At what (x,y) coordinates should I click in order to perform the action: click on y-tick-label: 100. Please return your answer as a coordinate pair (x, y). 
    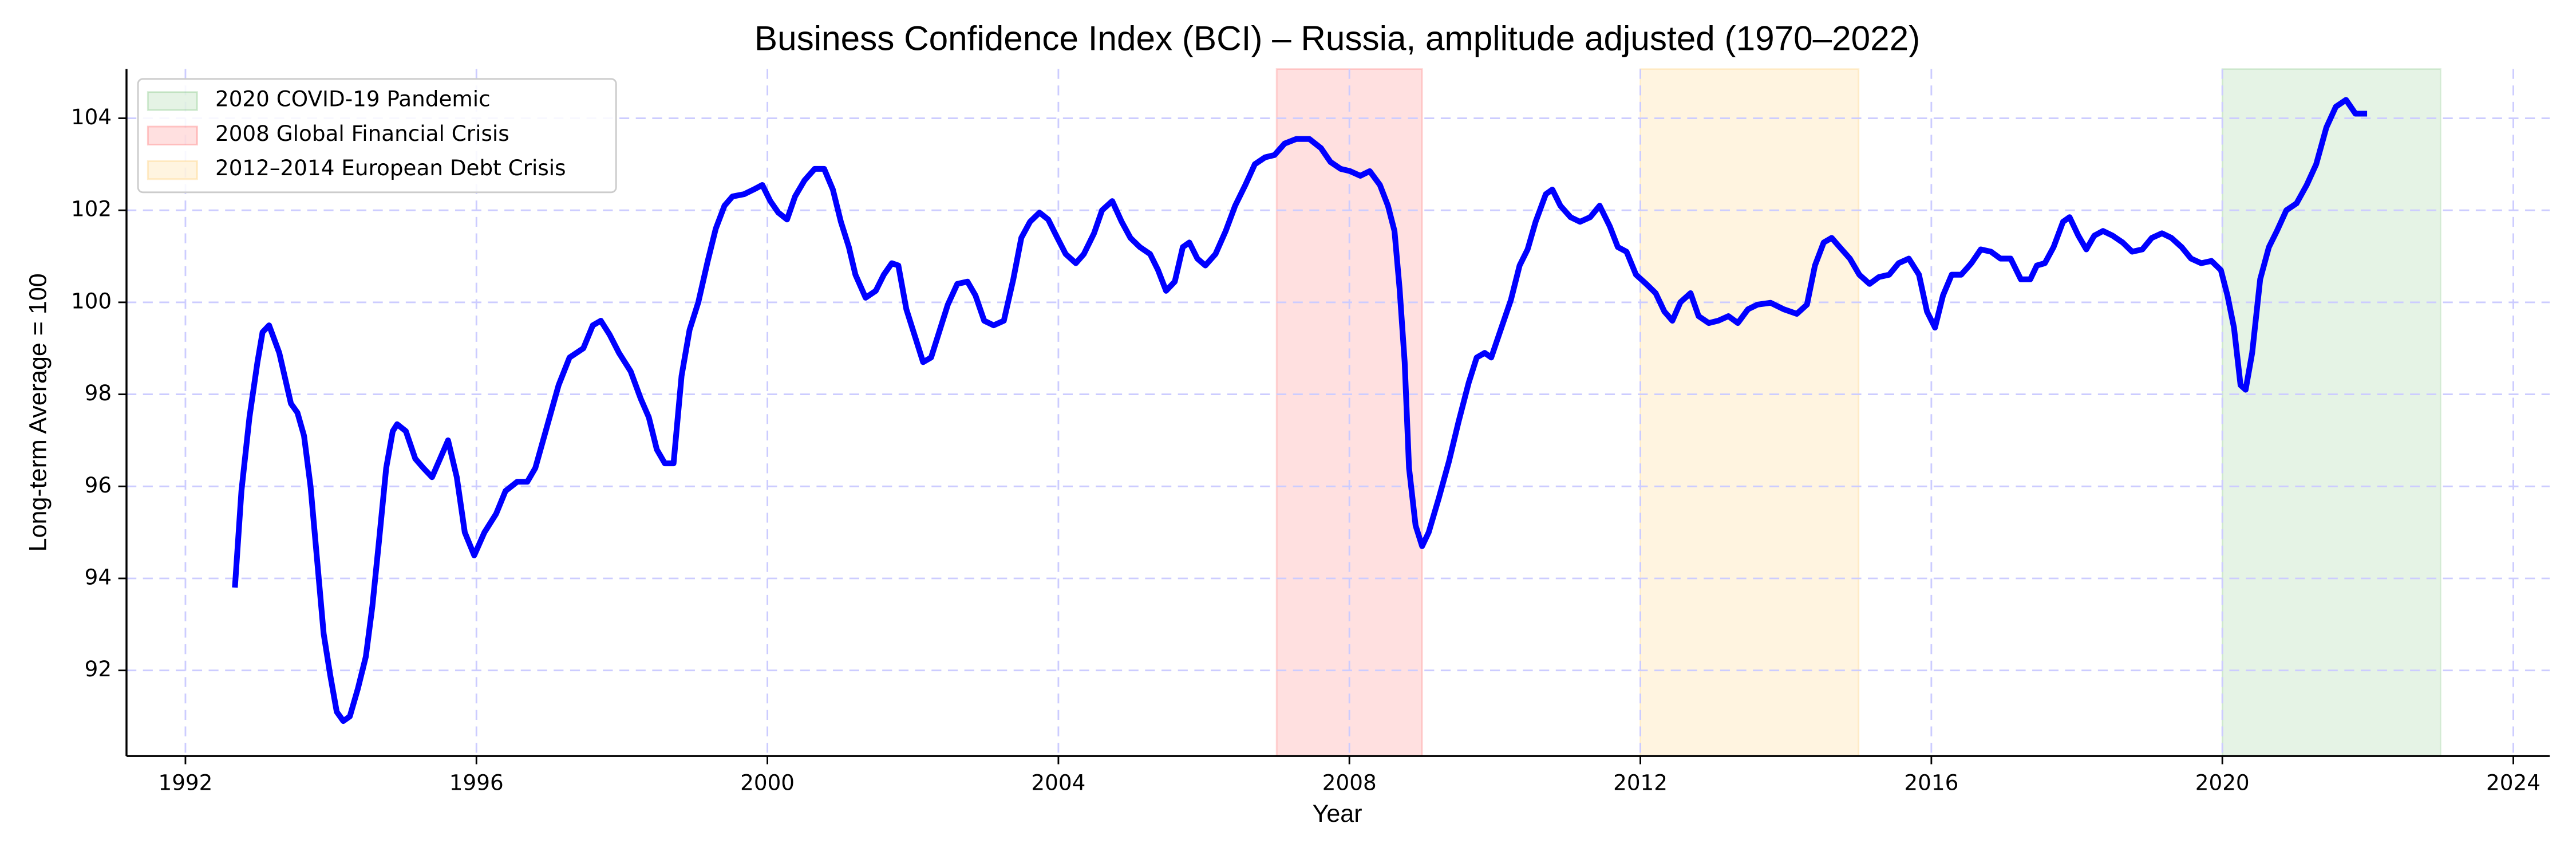
    Looking at the image, I should click on (91, 300).